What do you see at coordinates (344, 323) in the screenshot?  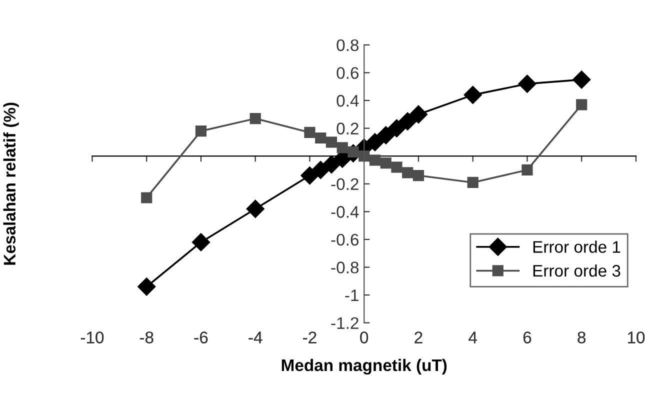 I see `y-tick-label: -1.2` at bounding box center [344, 323].